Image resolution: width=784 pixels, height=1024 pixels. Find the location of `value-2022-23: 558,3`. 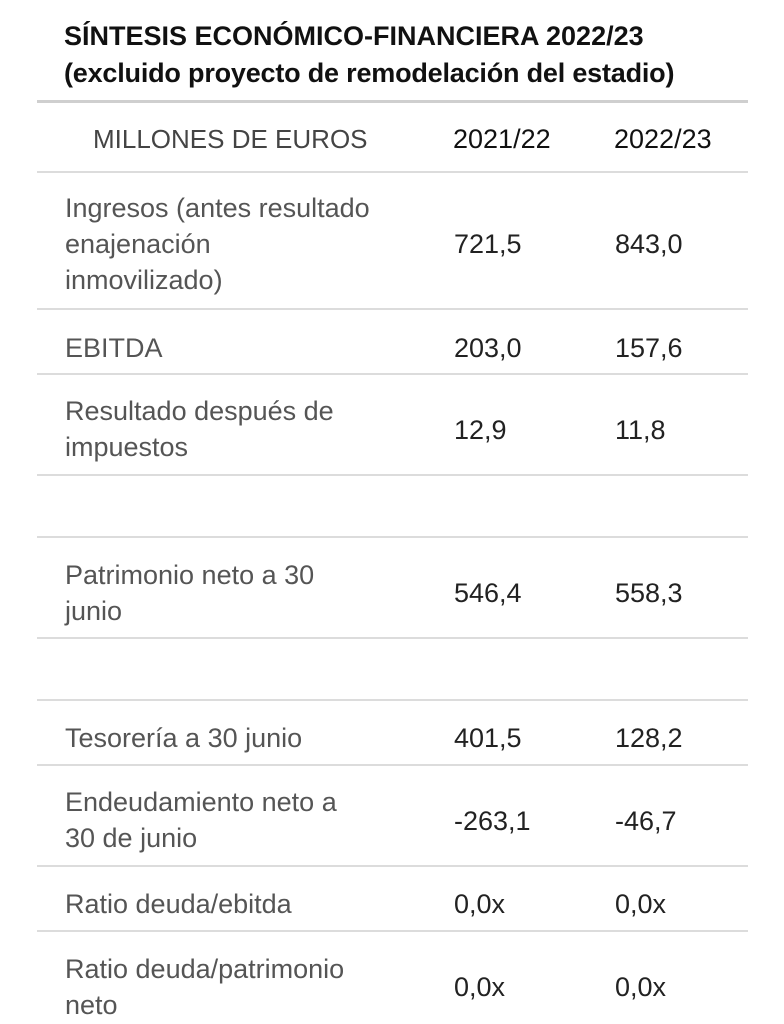

value-2022-23: 558,3 is located at coordinates (649, 593).